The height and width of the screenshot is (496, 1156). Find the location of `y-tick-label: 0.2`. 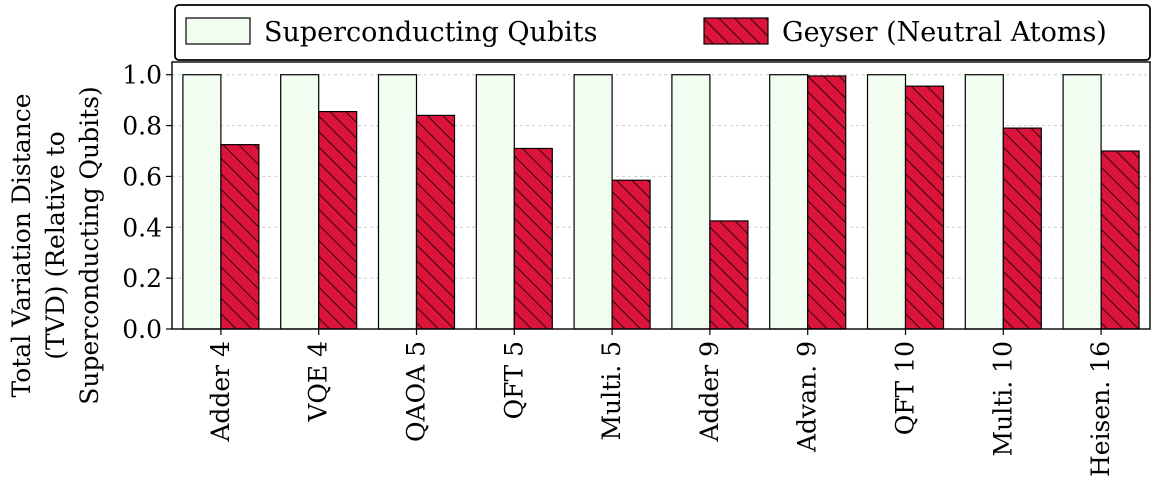

y-tick-label: 0.2 is located at coordinates (142, 278).